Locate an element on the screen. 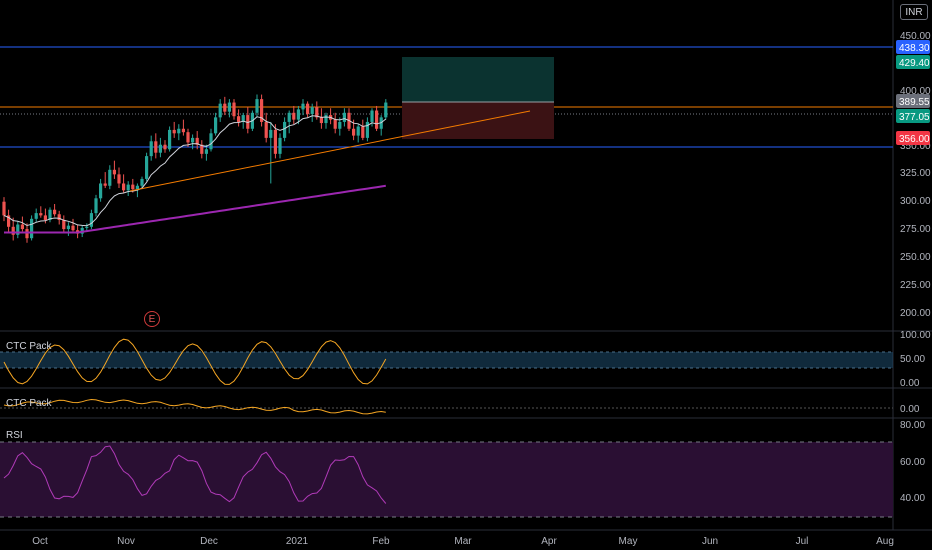 The height and width of the screenshot is (550, 932). price-tag-label: 389.55 is located at coordinates (914, 102).